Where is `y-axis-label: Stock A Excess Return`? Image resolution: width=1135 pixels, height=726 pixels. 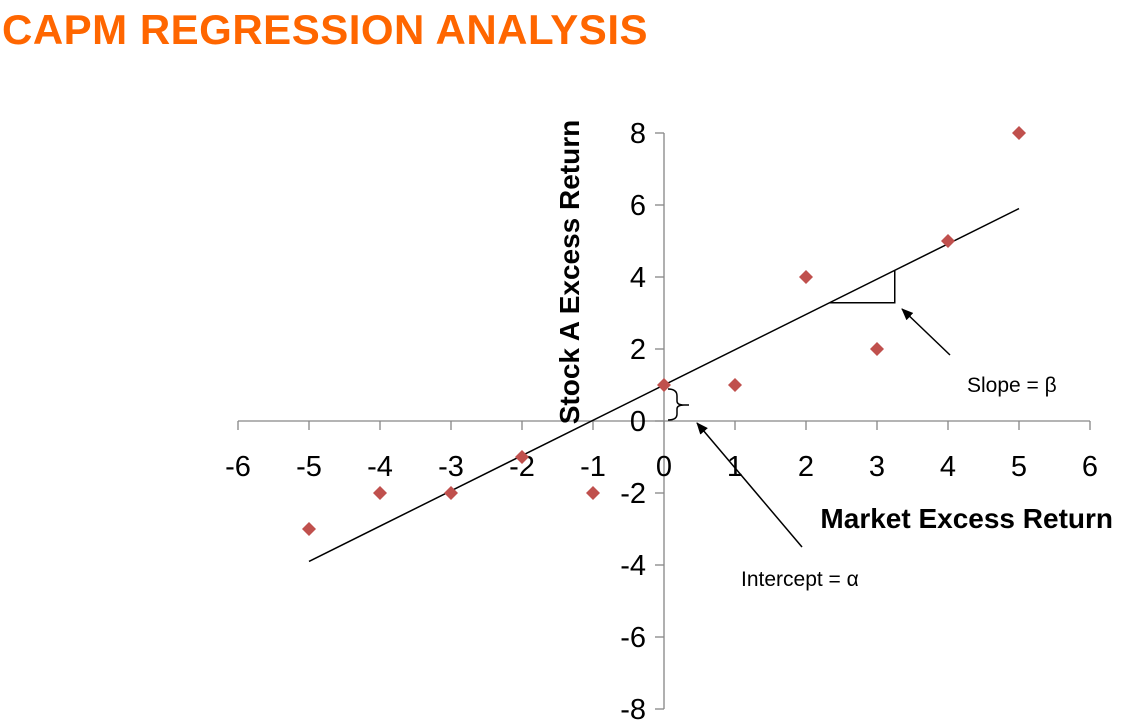
y-axis-label: Stock A Excess Return is located at coordinates (569, 272).